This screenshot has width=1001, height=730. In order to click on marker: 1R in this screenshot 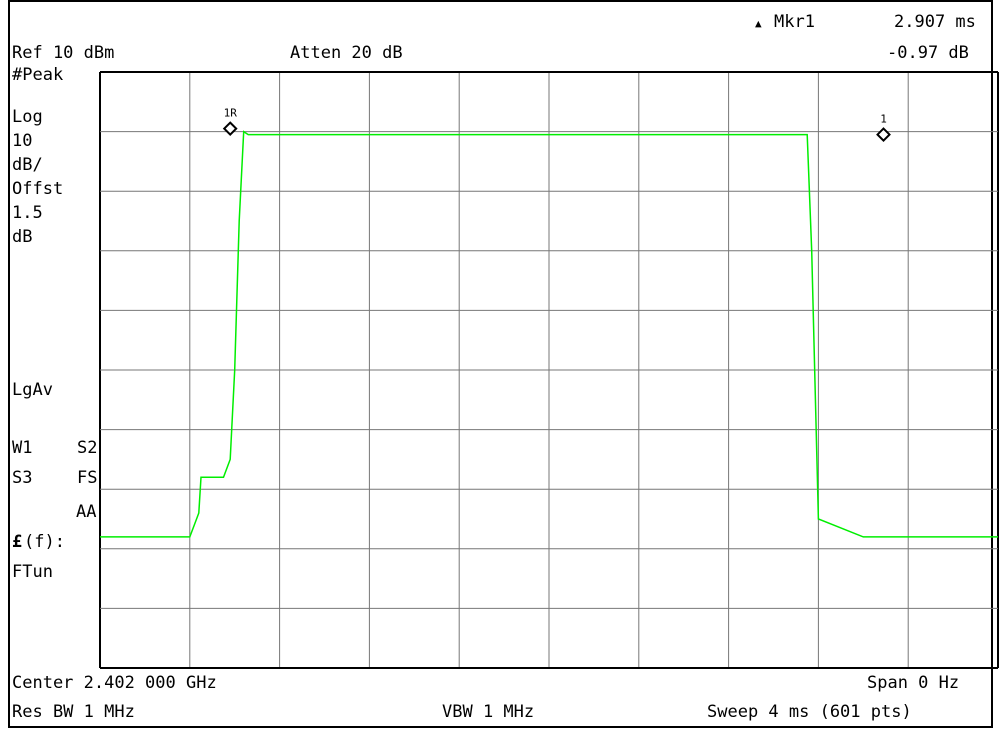, I will do `click(230, 122)`.